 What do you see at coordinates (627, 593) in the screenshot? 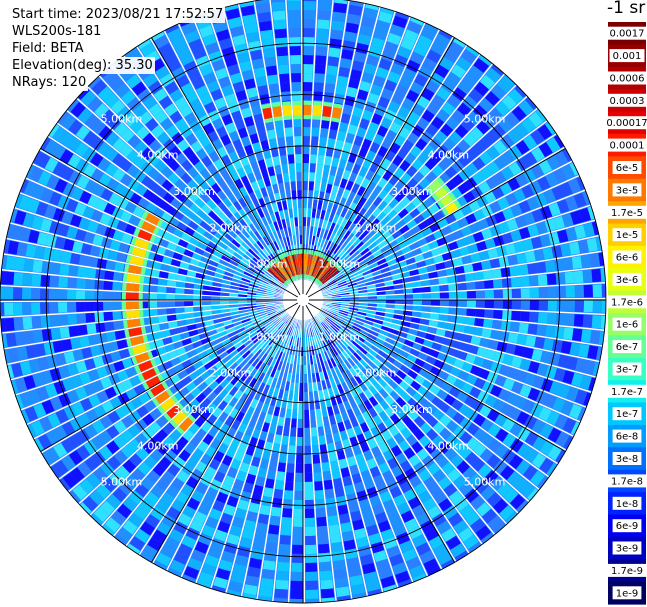
I see `colorbar-tick: 1e-9` at bounding box center [627, 593].